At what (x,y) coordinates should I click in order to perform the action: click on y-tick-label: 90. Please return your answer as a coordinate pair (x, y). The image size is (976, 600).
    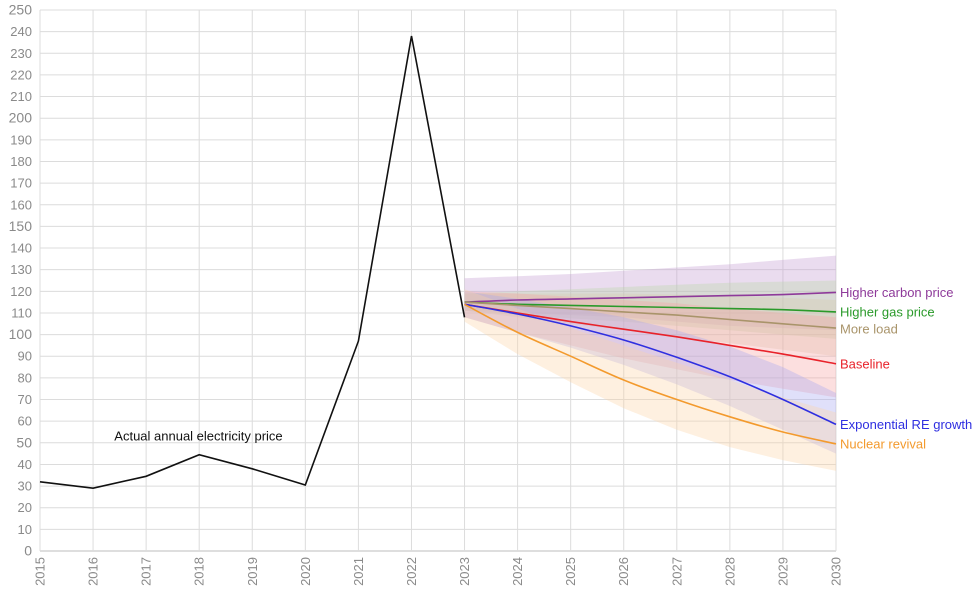
    Looking at the image, I should click on (25, 356).